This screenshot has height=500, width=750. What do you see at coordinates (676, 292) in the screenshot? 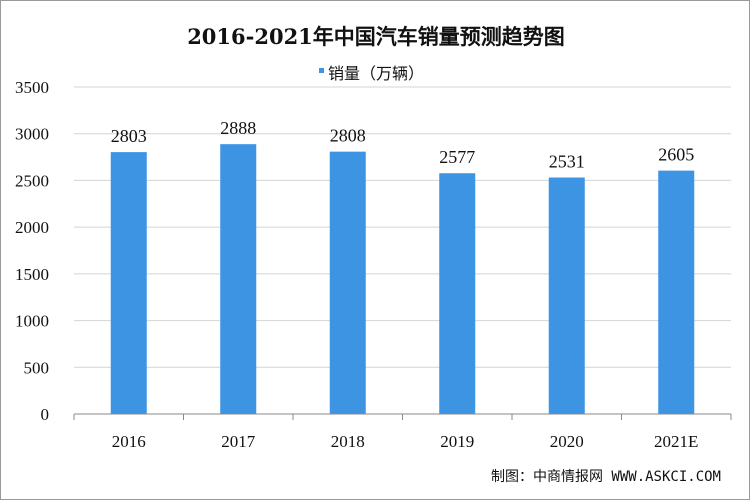
I see `bar-2021E` at bounding box center [676, 292].